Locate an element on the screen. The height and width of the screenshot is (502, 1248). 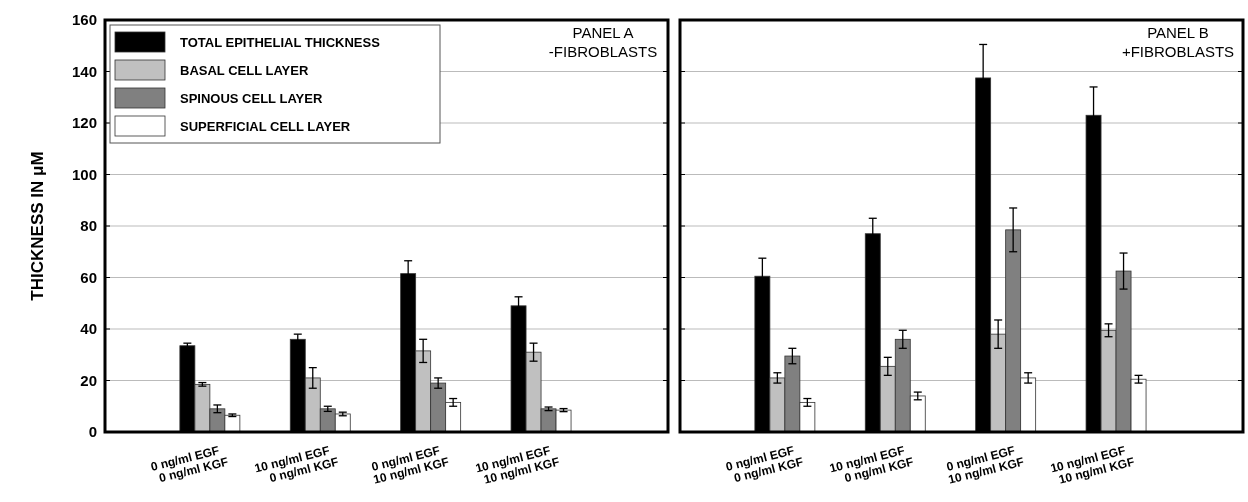
y-axis-title: THICKNESS IN μM is located at coordinates (37, 226).